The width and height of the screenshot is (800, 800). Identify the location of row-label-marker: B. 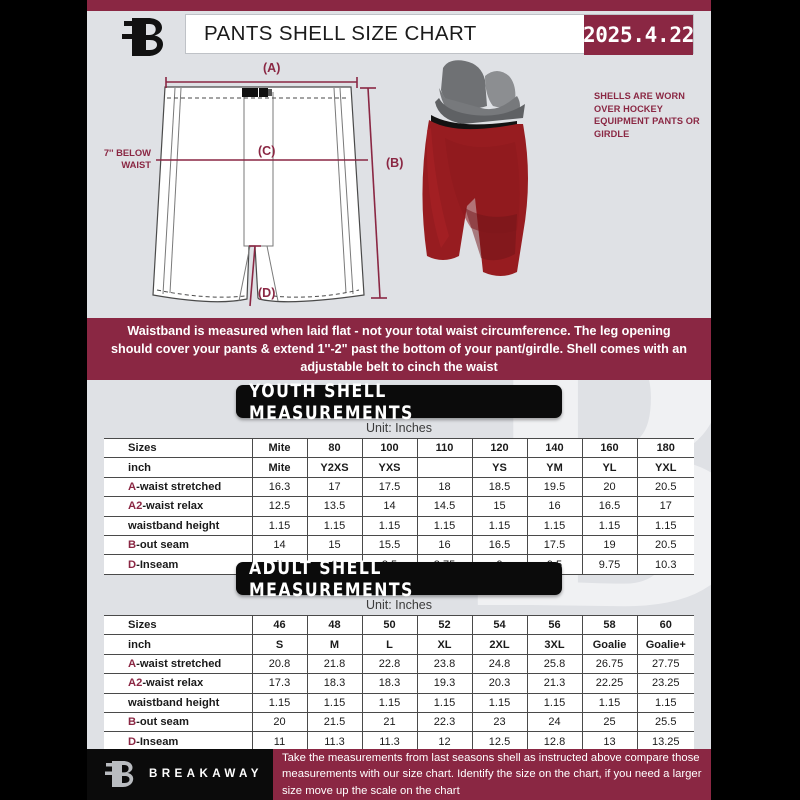
(132, 722).